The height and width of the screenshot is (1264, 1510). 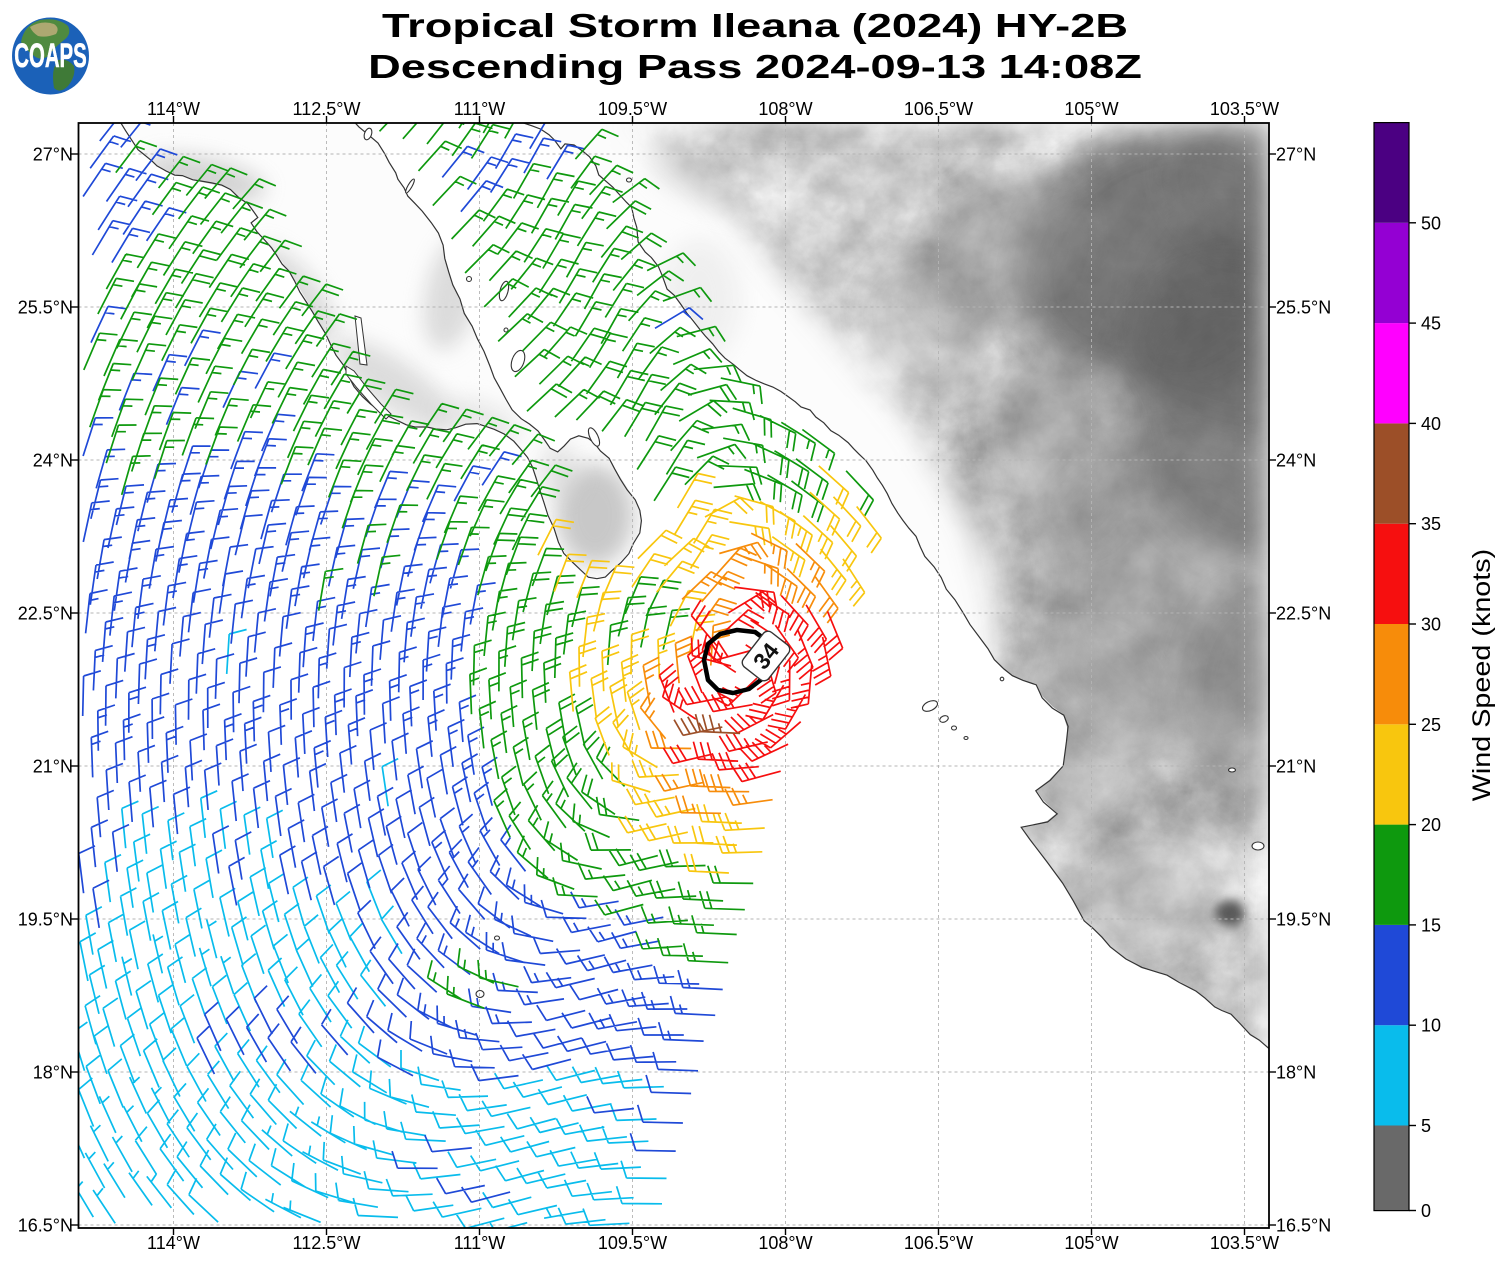 I want to click on svg-text: COAPS, so click(x=50, y=56).